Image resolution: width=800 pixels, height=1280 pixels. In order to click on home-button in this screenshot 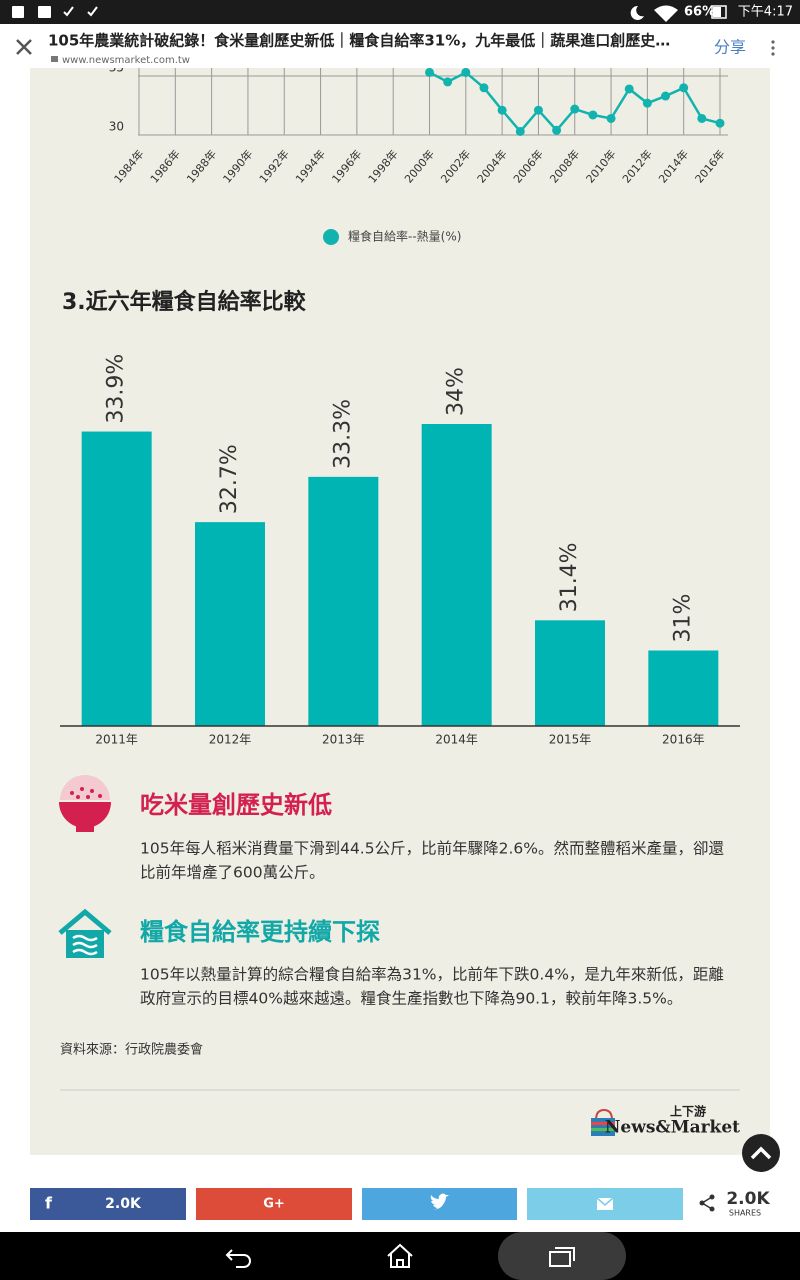, I will do `click(400, 1255)`.